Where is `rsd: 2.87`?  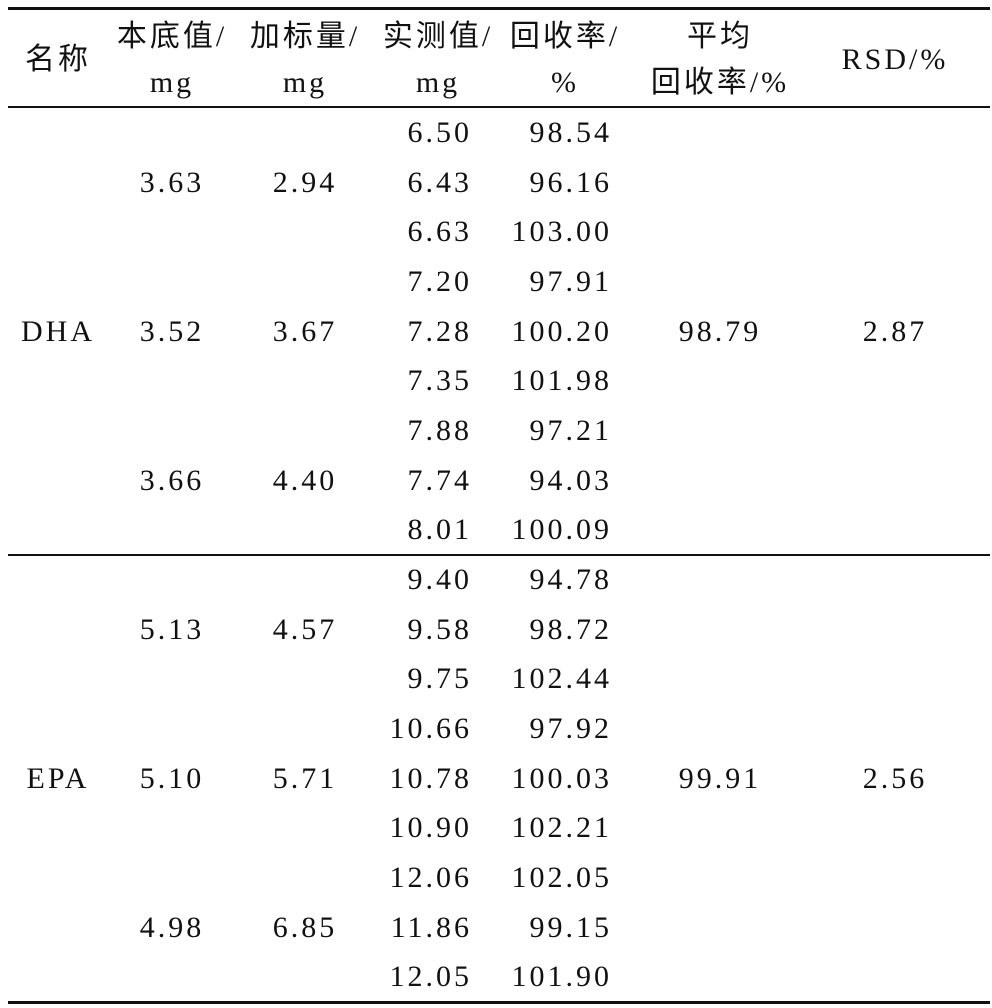
rsd: 2.87 is located at coordinates (895, 331).